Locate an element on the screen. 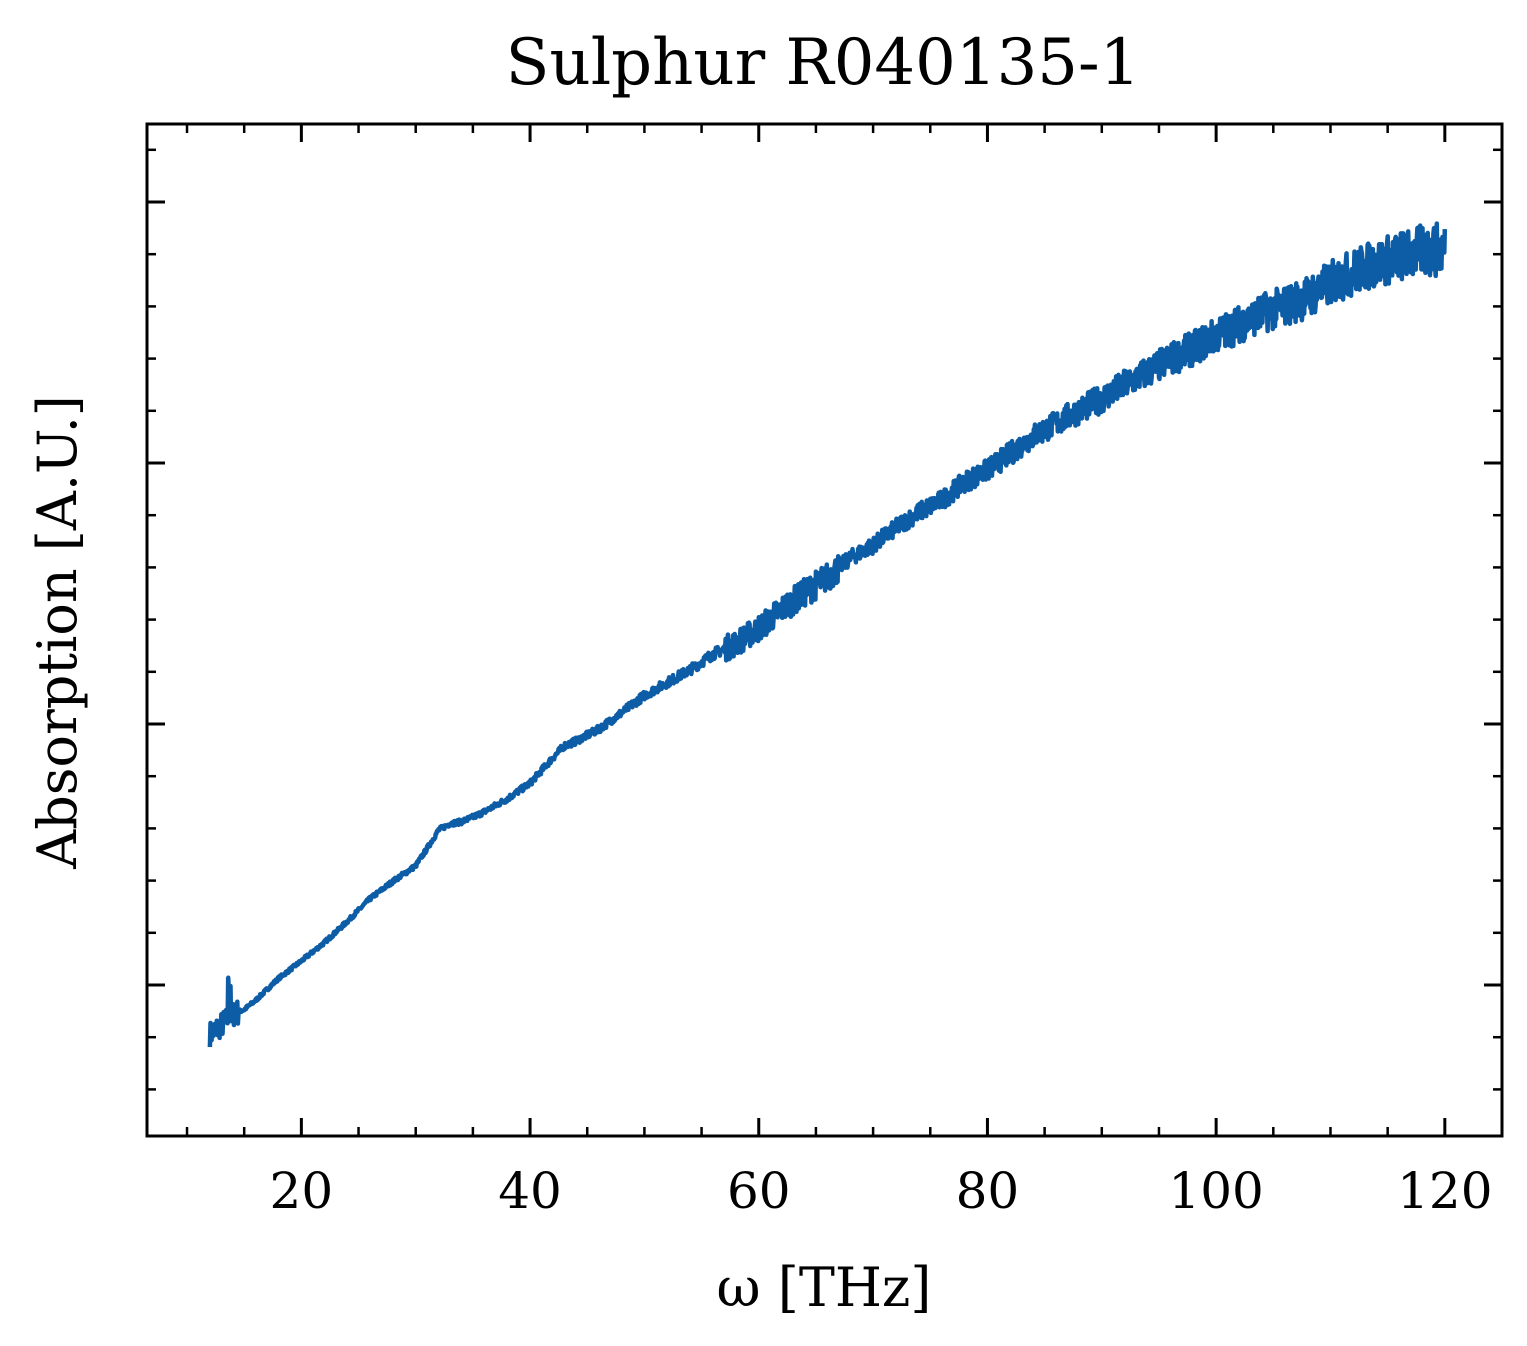 The width and height of the screenshot is (1527, 1346). x-tick-label: 20 is located at coordinates (302, 1191).